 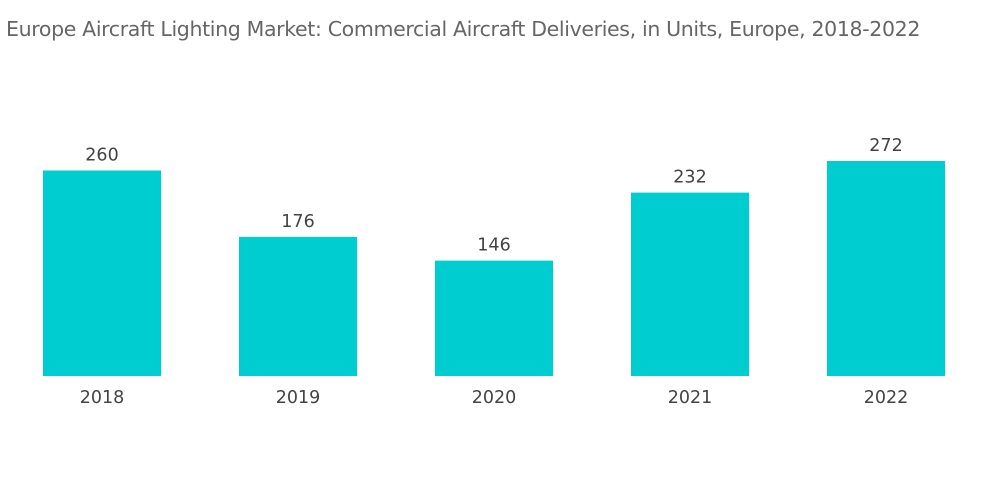 I want to click on x-tick-2021: 2021, so click(x=690, y=398).